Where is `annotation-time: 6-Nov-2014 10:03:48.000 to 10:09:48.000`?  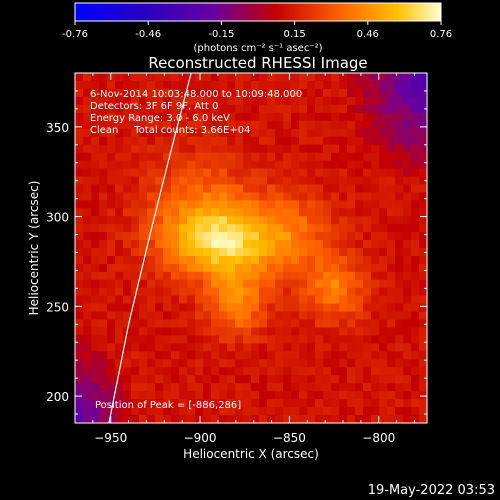 annotation-time: 6-Nov-2014 10:03:48.000 to 10:09:48.000 is located at coordinates (196, 94).